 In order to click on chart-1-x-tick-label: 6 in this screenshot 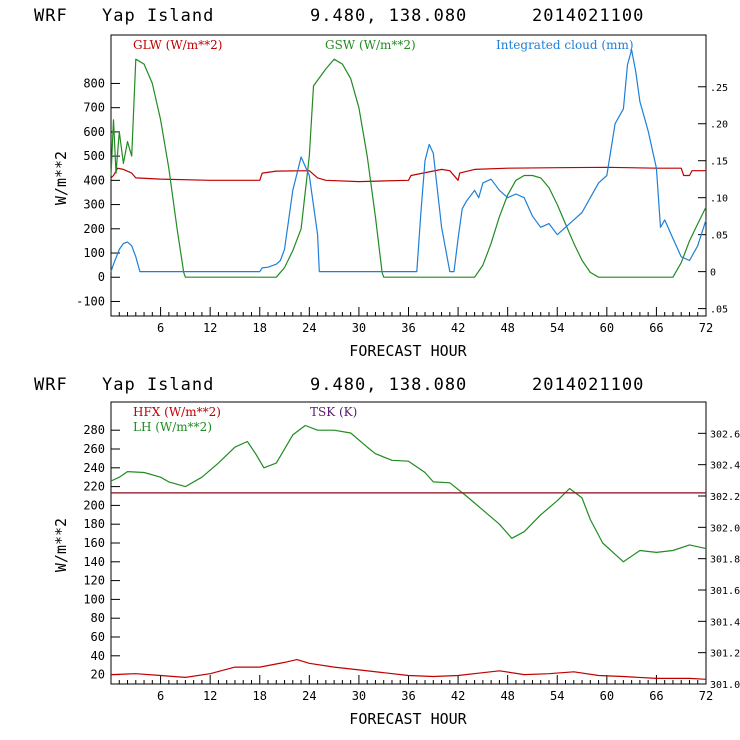, I will do `click(160, 328)`.